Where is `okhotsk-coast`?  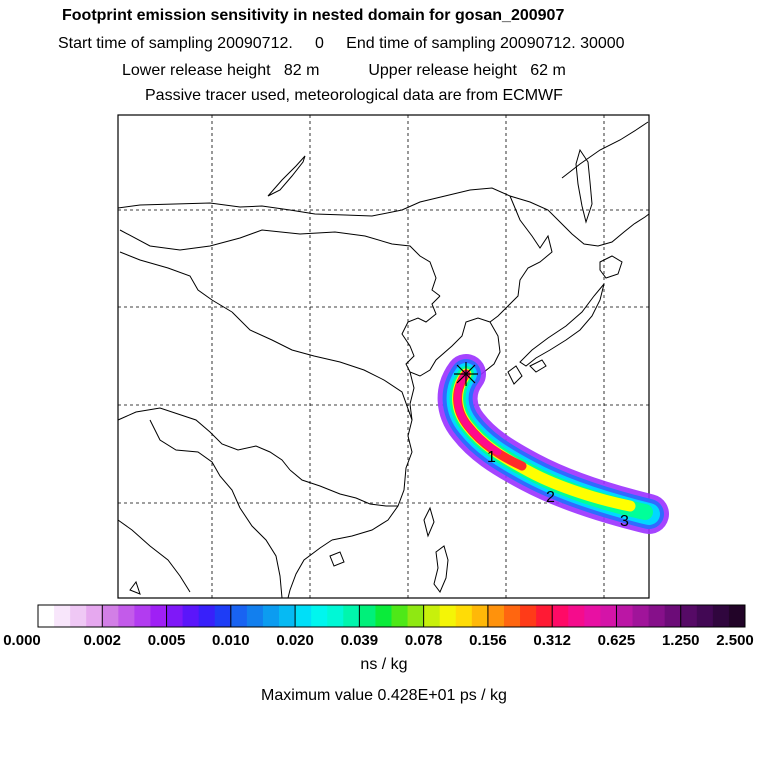
okhotsk-coast is located at coordinates (605, 150).